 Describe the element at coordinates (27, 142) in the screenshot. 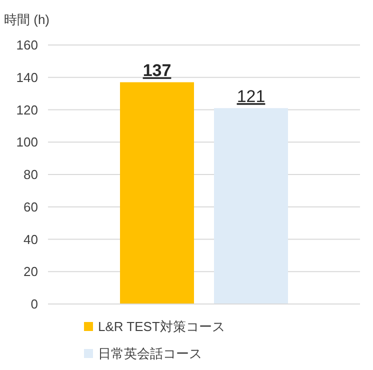

I see `y-tick-label: 100` at that location.